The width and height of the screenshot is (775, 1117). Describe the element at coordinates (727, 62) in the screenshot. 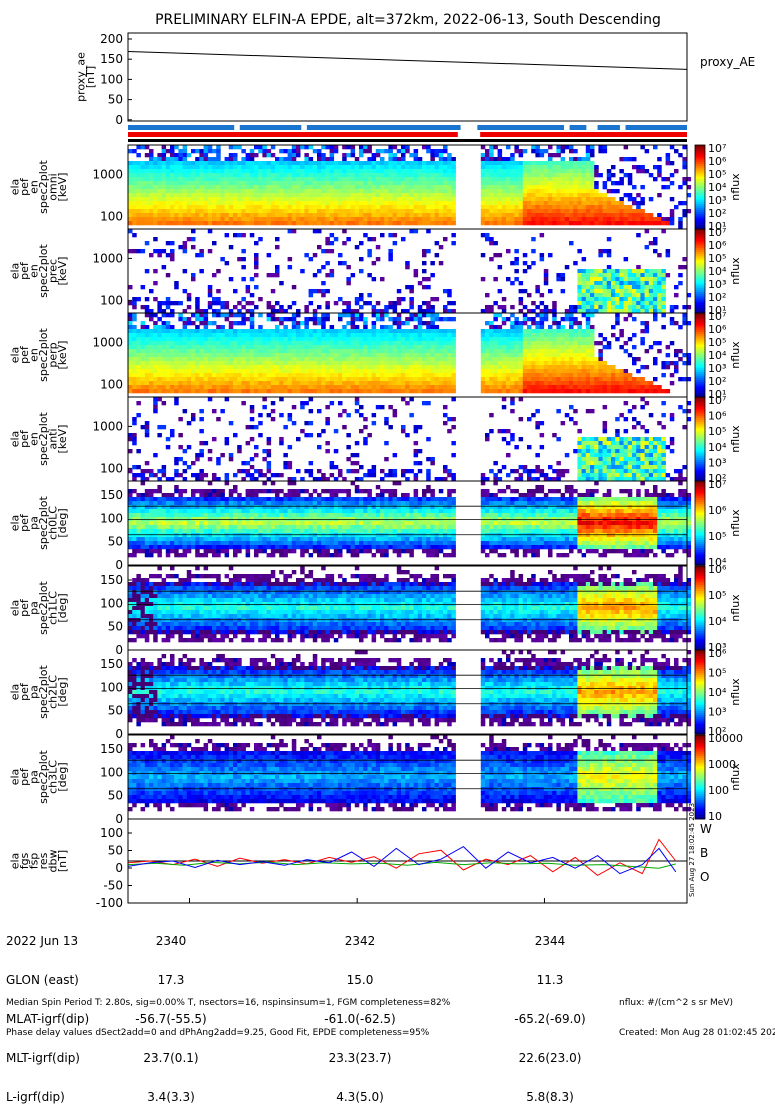

I see `legend-label: proxy_AE` at that location.